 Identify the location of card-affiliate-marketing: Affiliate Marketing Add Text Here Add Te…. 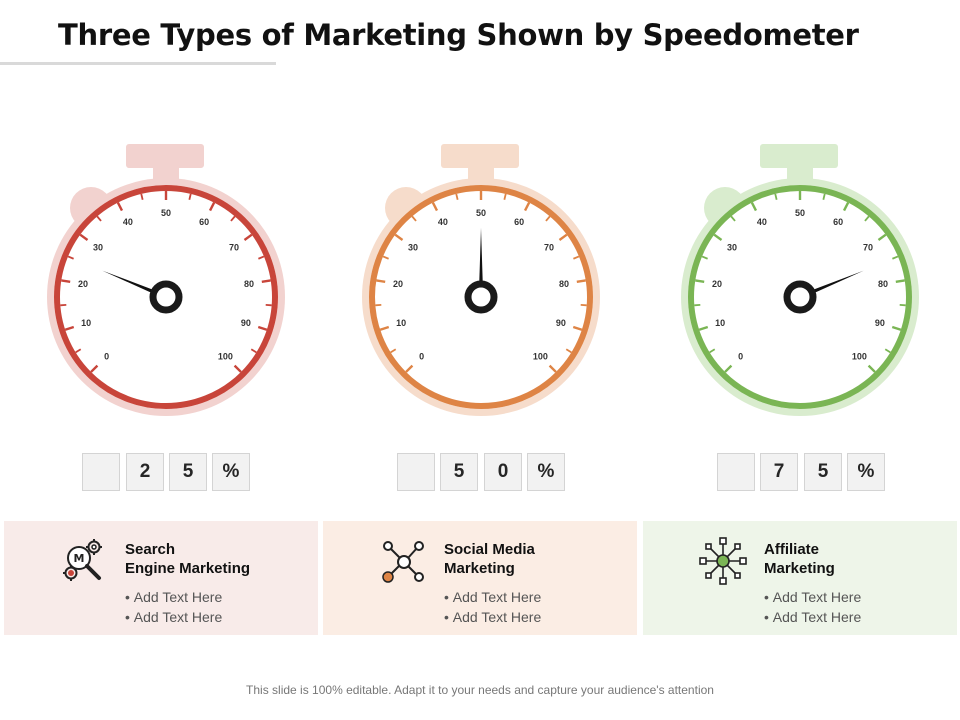
(800, 578).